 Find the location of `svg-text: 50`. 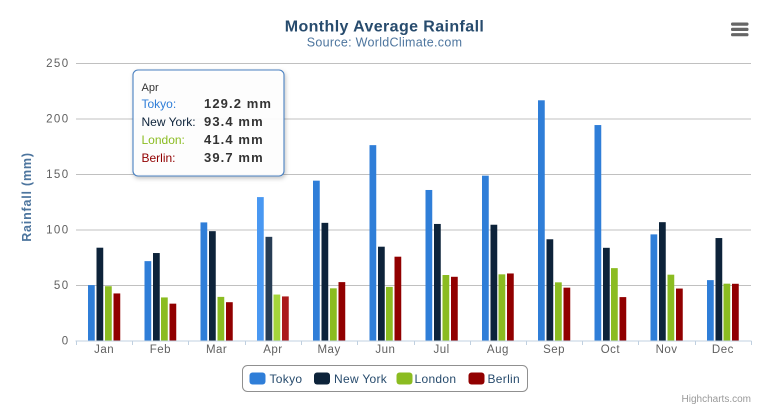

svg-text: 50 is located at coordinates (62, 286).